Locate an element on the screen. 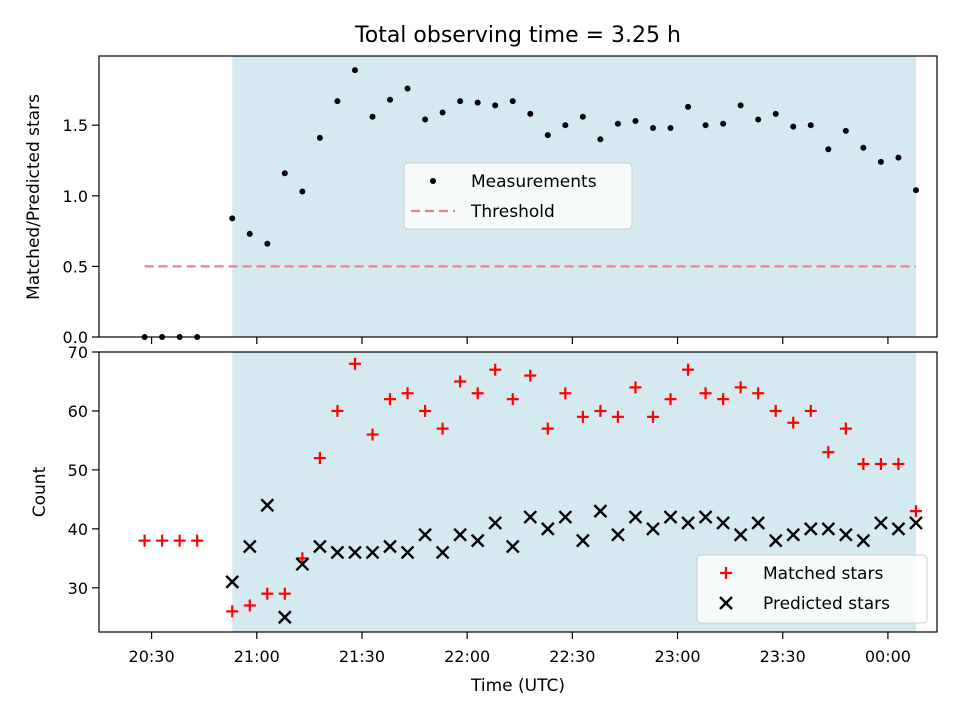 The height and width of the screenshot is (720, 960). figure-title: Total observing time = 3.25 h is located at coordinates (517, 35).